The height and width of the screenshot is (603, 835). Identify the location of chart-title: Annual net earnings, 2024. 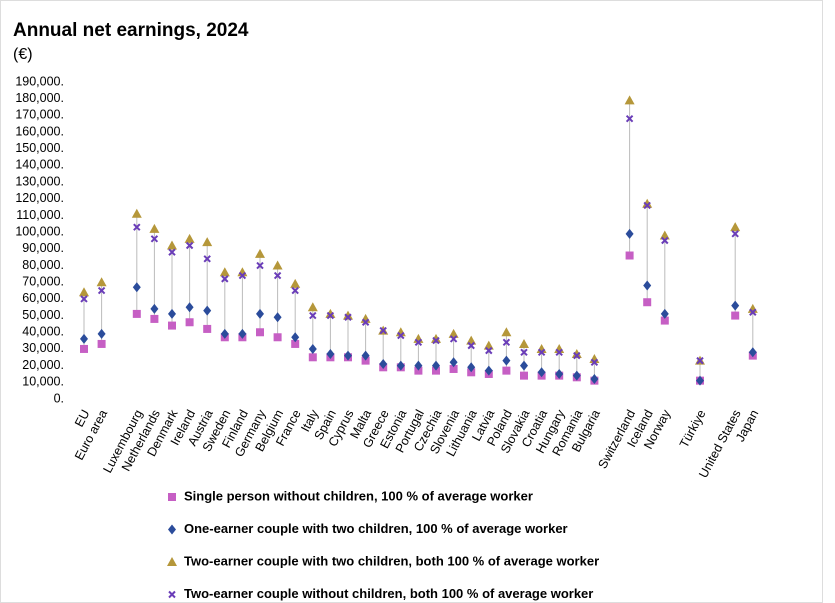
(131, 30).